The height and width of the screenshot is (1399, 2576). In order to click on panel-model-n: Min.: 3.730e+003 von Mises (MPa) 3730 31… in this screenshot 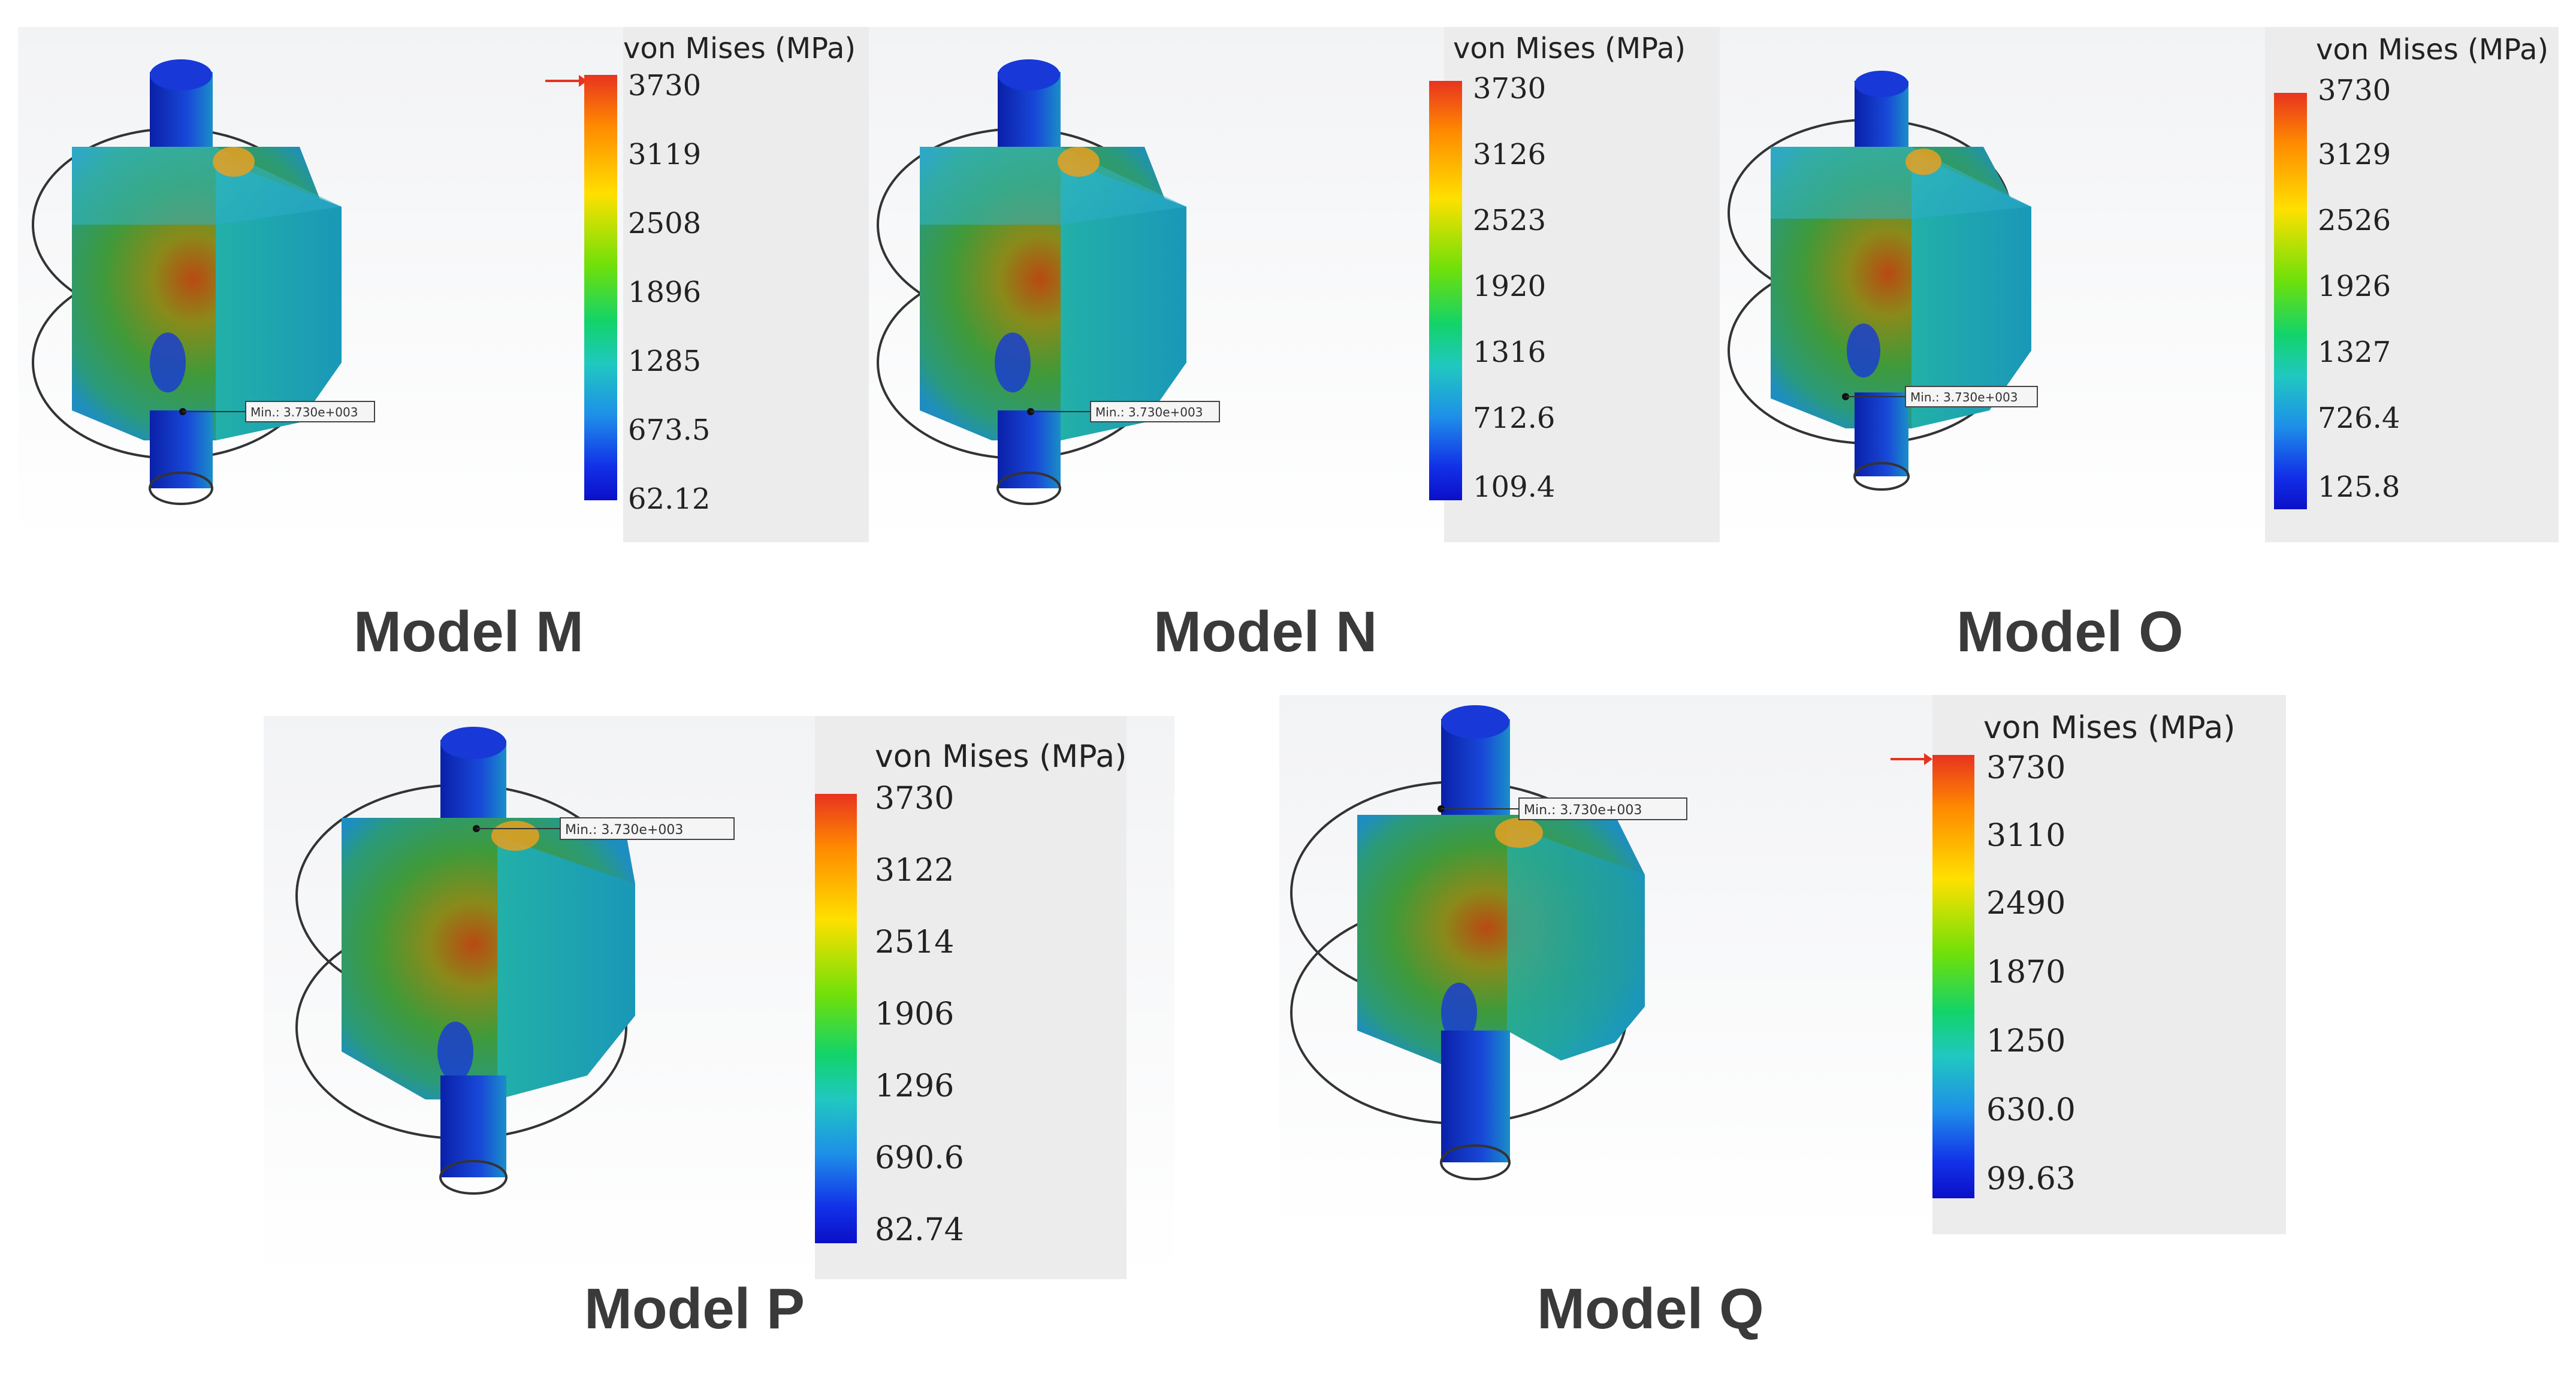, I will do `click(1294, 284)`.